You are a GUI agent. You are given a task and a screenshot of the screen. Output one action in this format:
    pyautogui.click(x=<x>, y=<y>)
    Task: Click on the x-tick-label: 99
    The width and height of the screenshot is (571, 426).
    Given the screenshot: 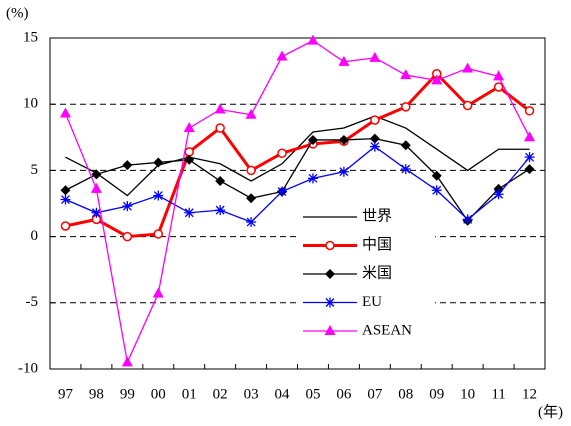 What is the action you would take?
    pyautogui.click(x=127, y=394)
    